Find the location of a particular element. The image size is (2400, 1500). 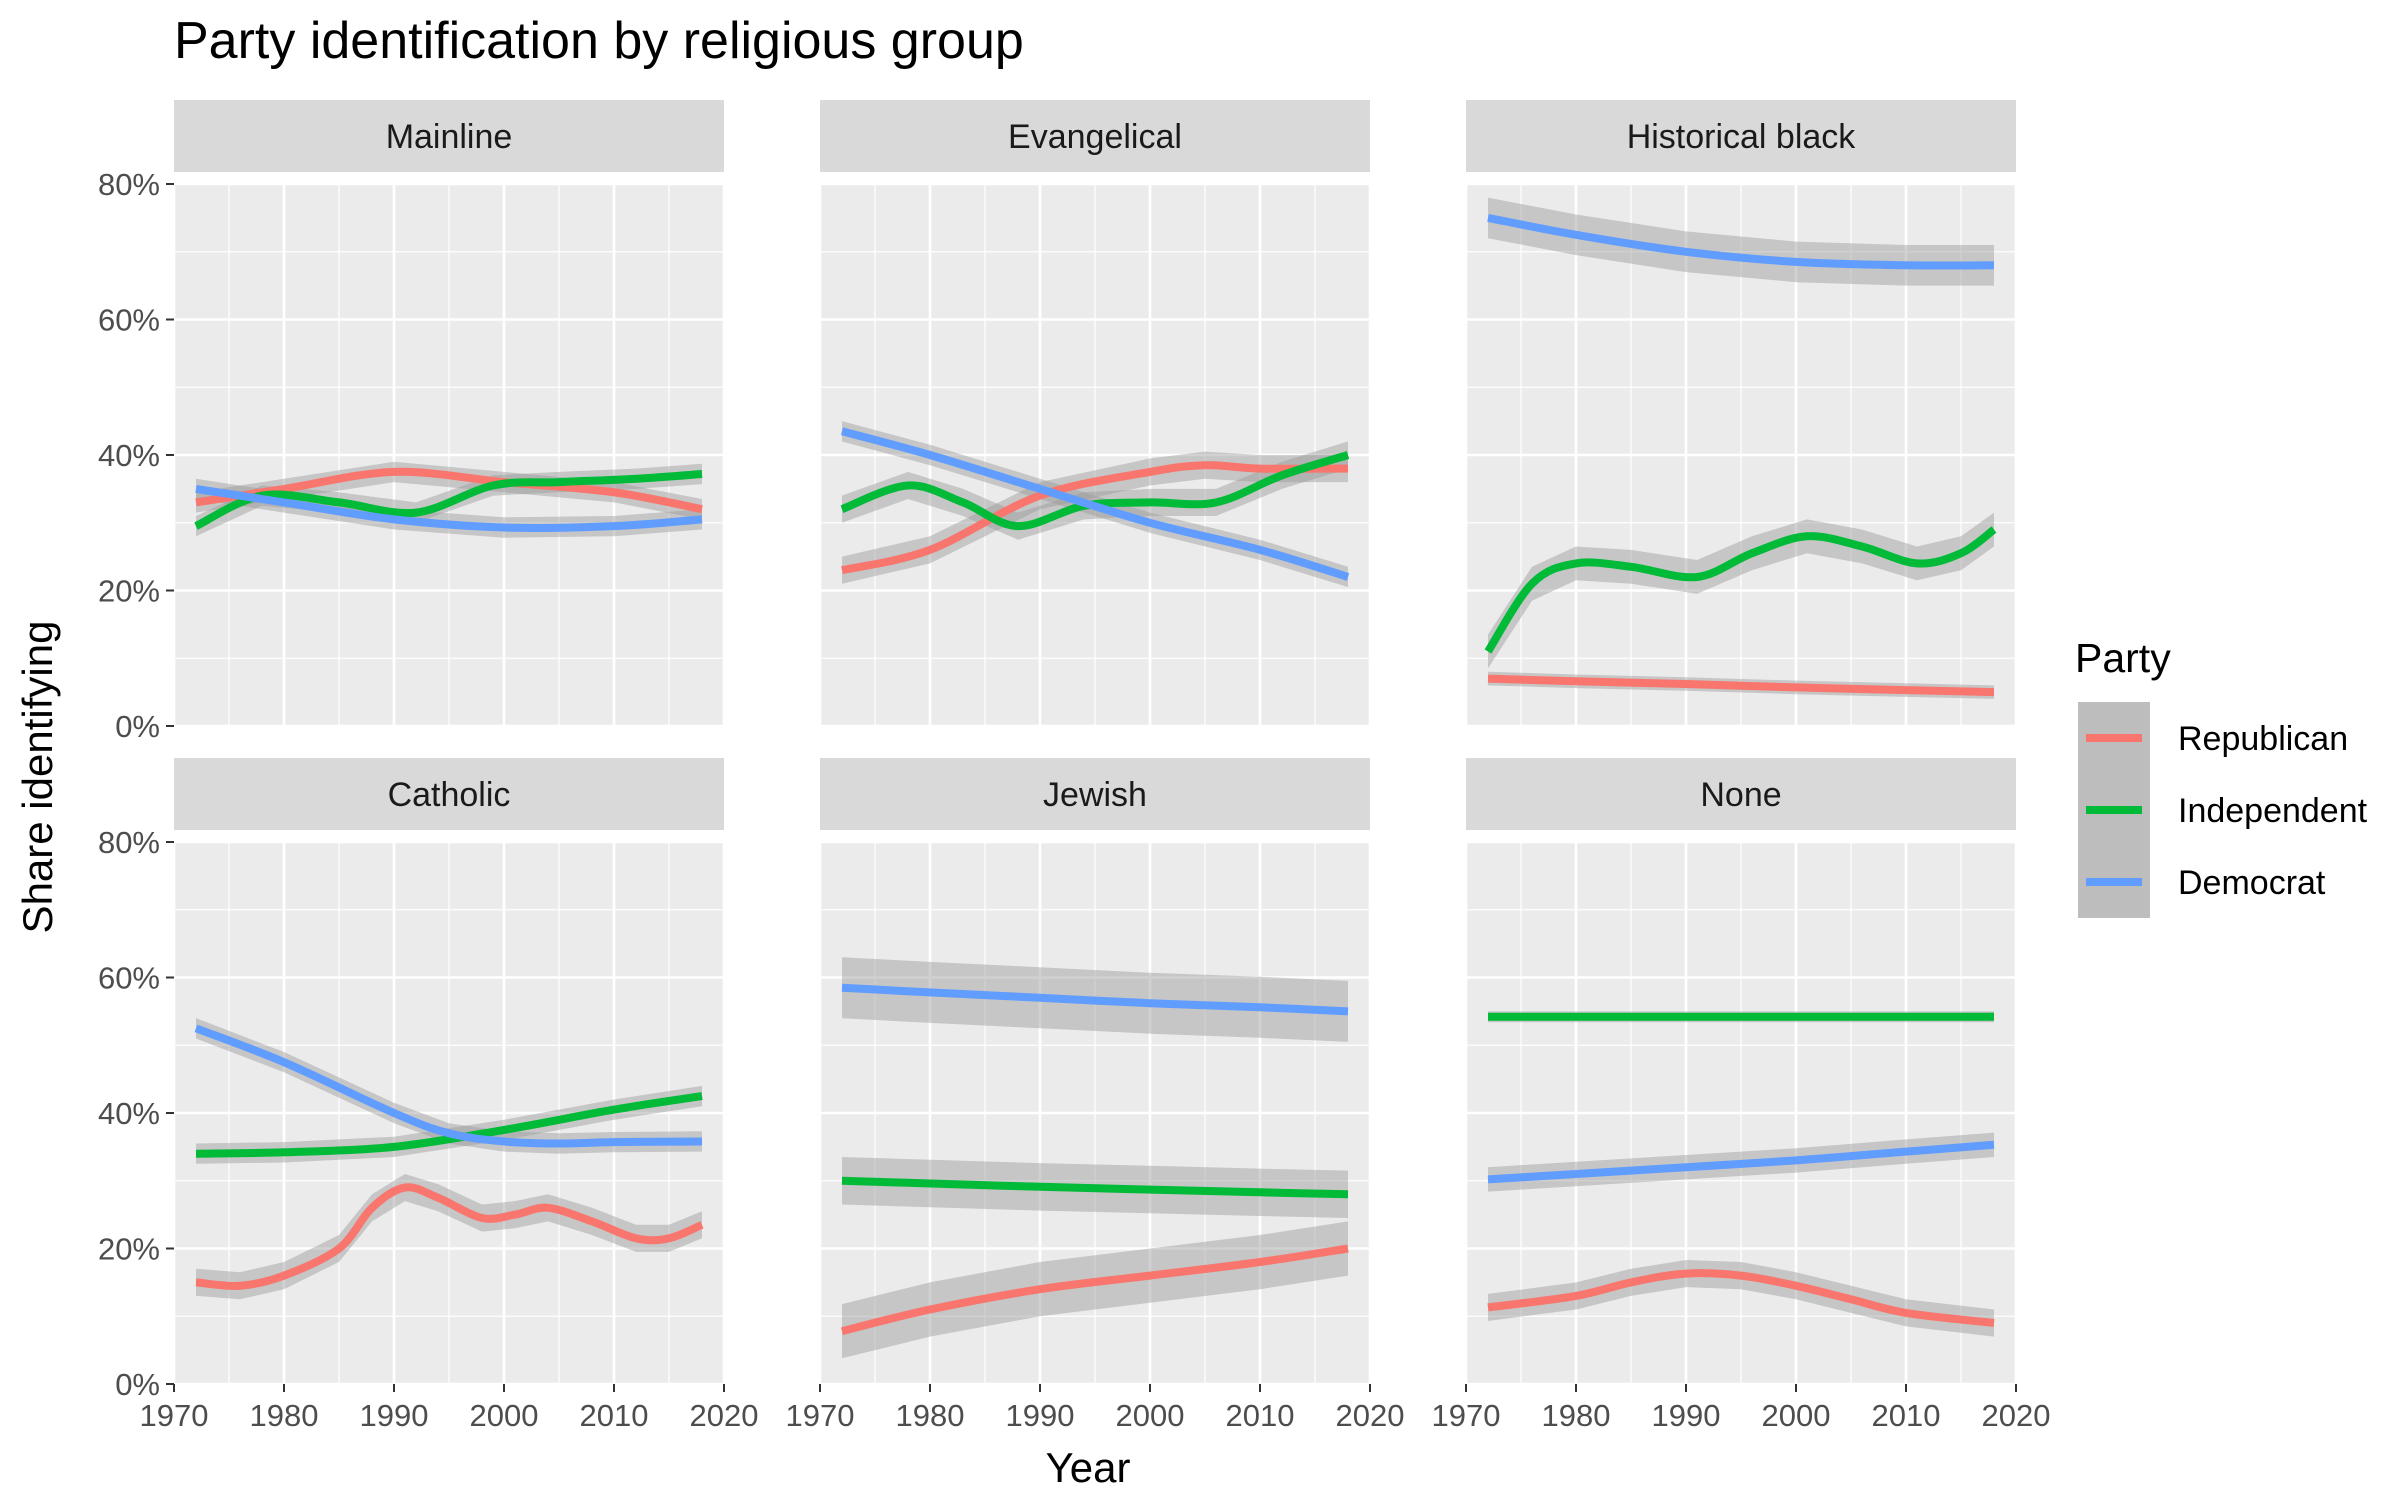

facet-strip-label: Mainline is located at coordinates (449, 137).